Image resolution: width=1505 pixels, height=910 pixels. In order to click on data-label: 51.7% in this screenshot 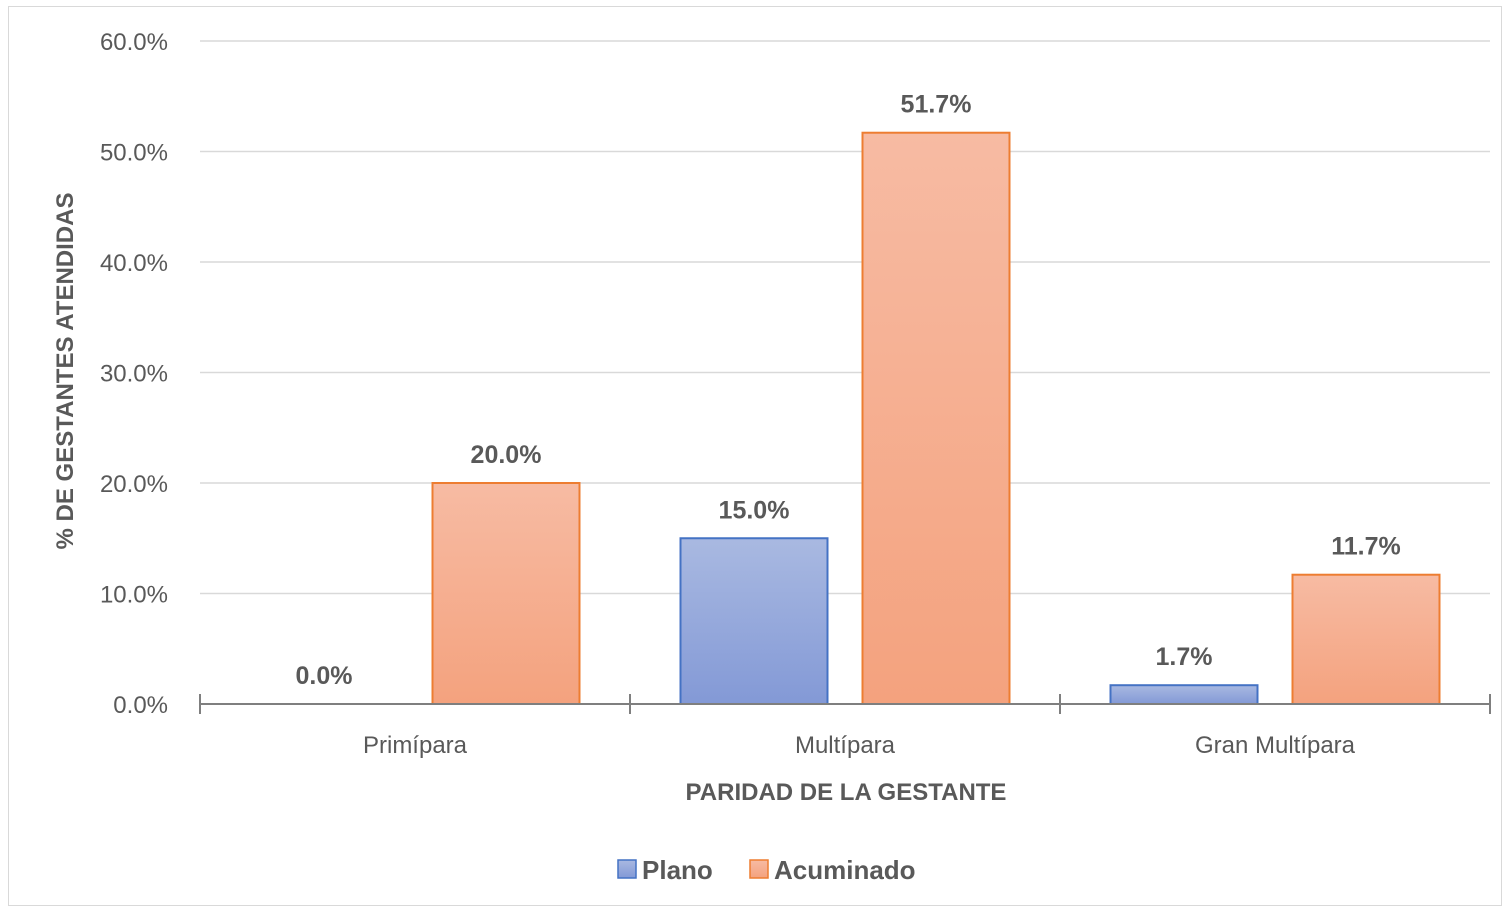, I will do `click(936, 105)`.